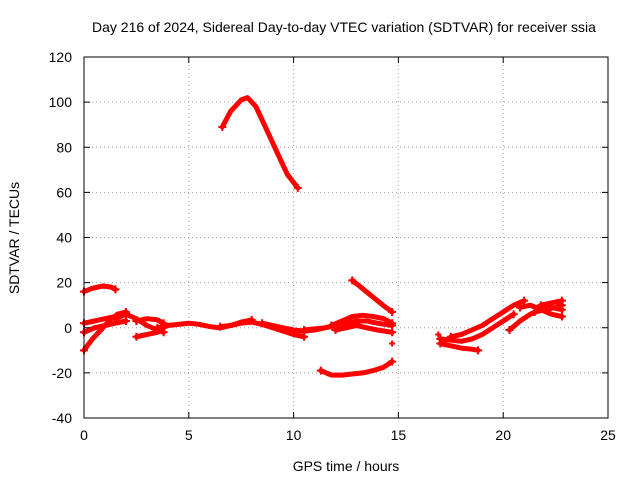 This screenshot has height=480, width=640. Describe the element at coordinates (68, 328) in the screenshot. I see `y-tick-label: 0` at that location.